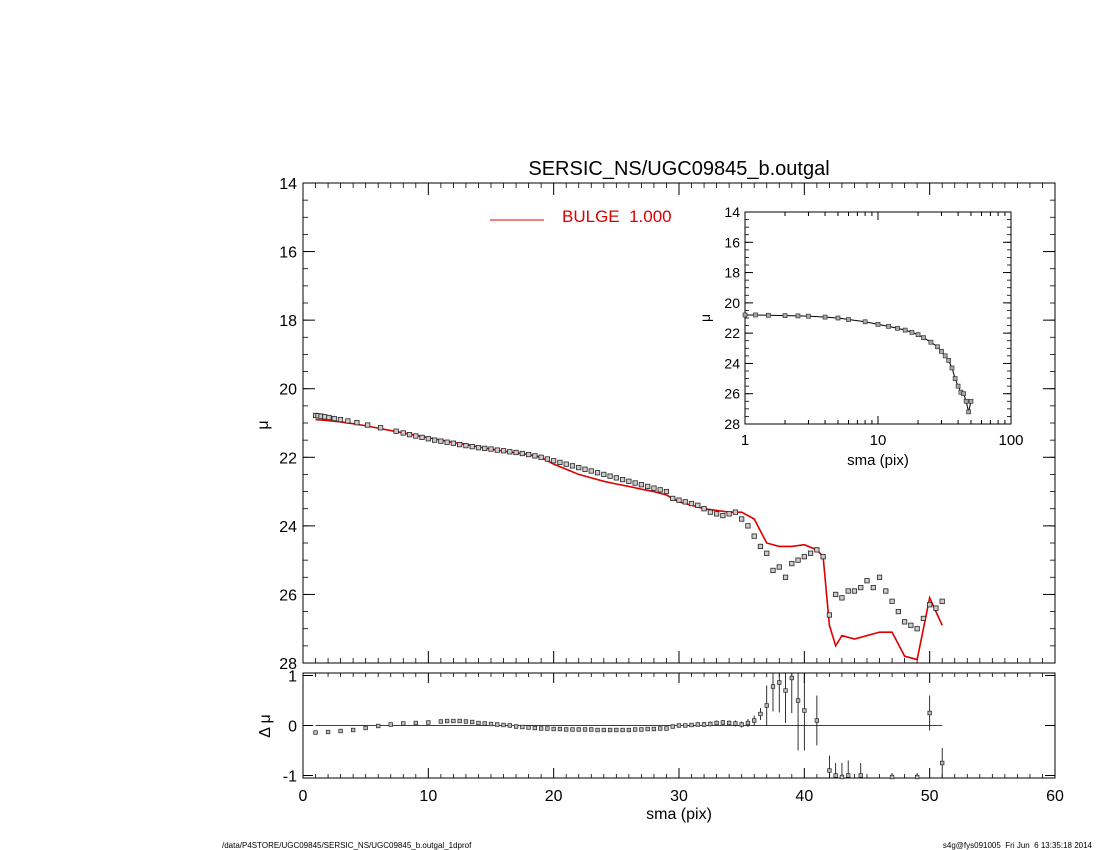 The height and width of the screenshot is (850, 1100). What do you see at coordinates (732, 363) in the screenshot?
I see `inset-y-tick-label: 24` at bounding box center [732, 363].